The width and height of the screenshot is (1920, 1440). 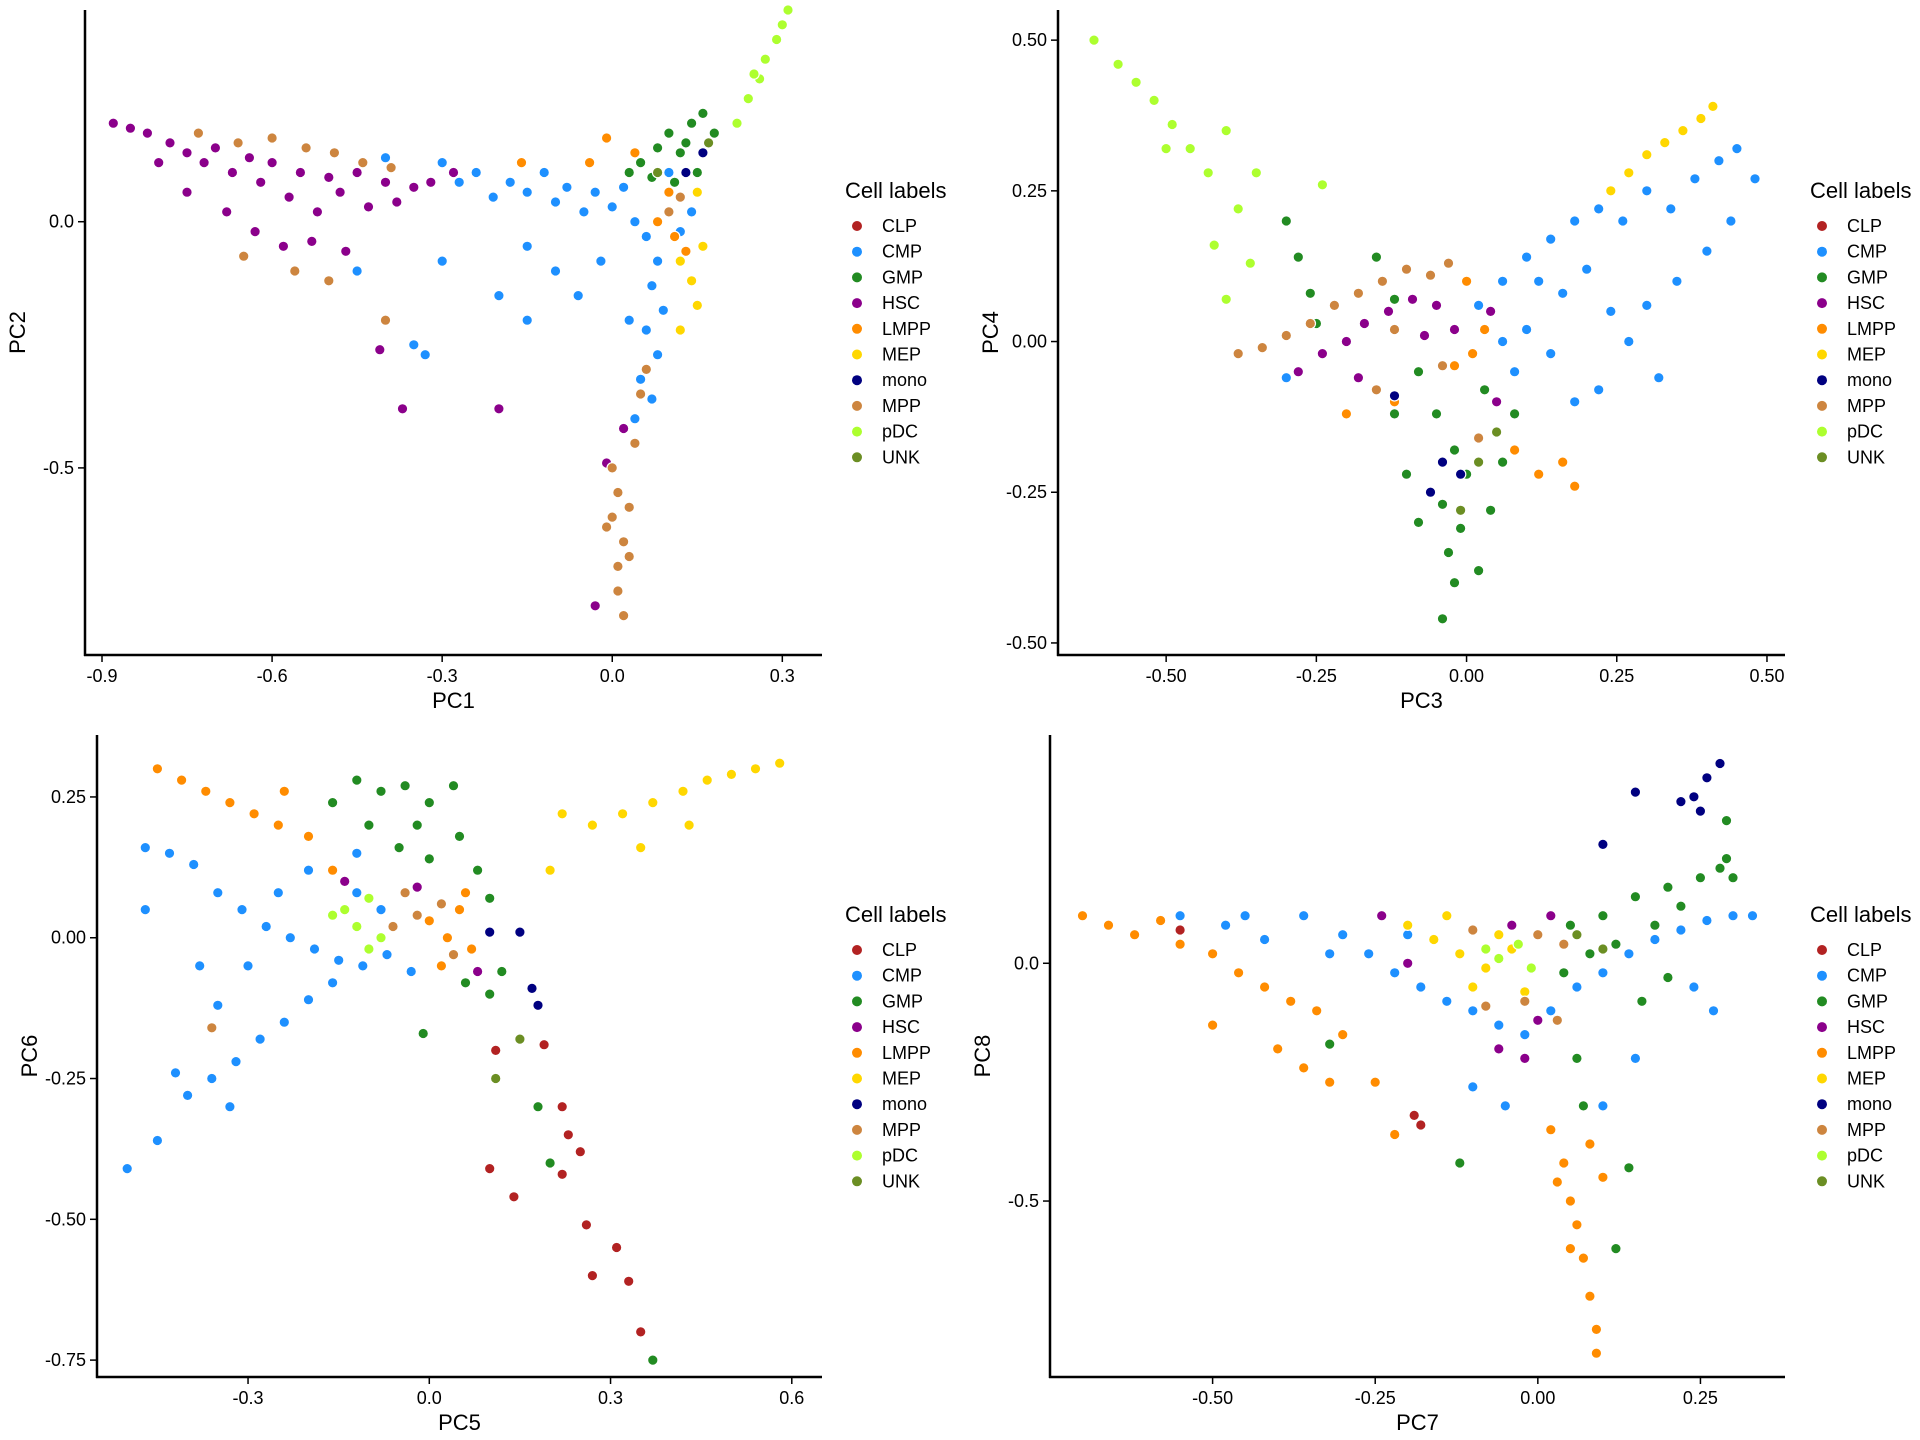 What do you see at coordinates (857, 226) in the screenshot?
I see `legend-swatch-clp` at bounding box center [857, 226].